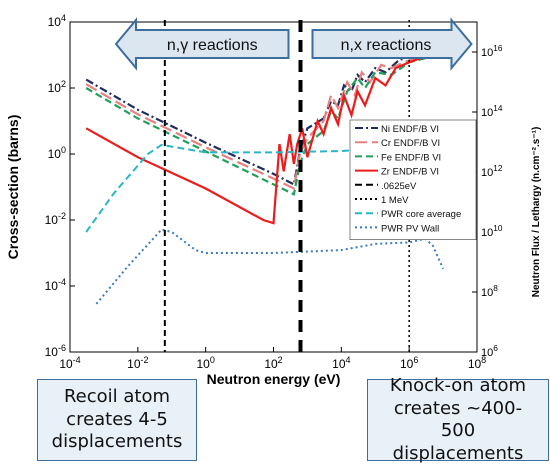 The height and width of the screenshot is (468, 550). I want to click on n-x-label: n,x reactions, so click(386, 45).